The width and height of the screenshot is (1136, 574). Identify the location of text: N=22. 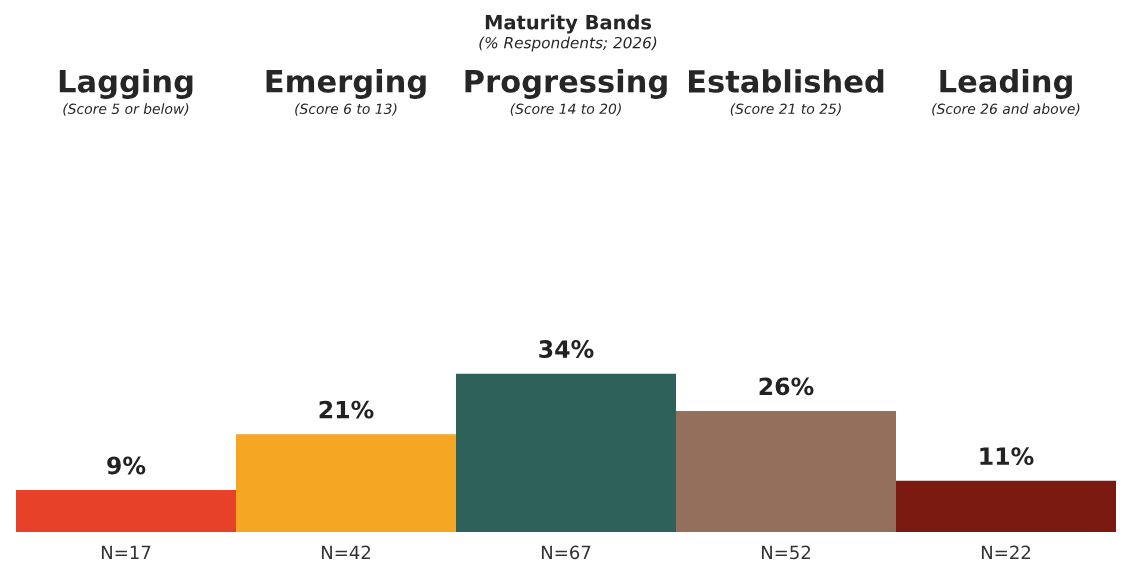
(1005, 552).